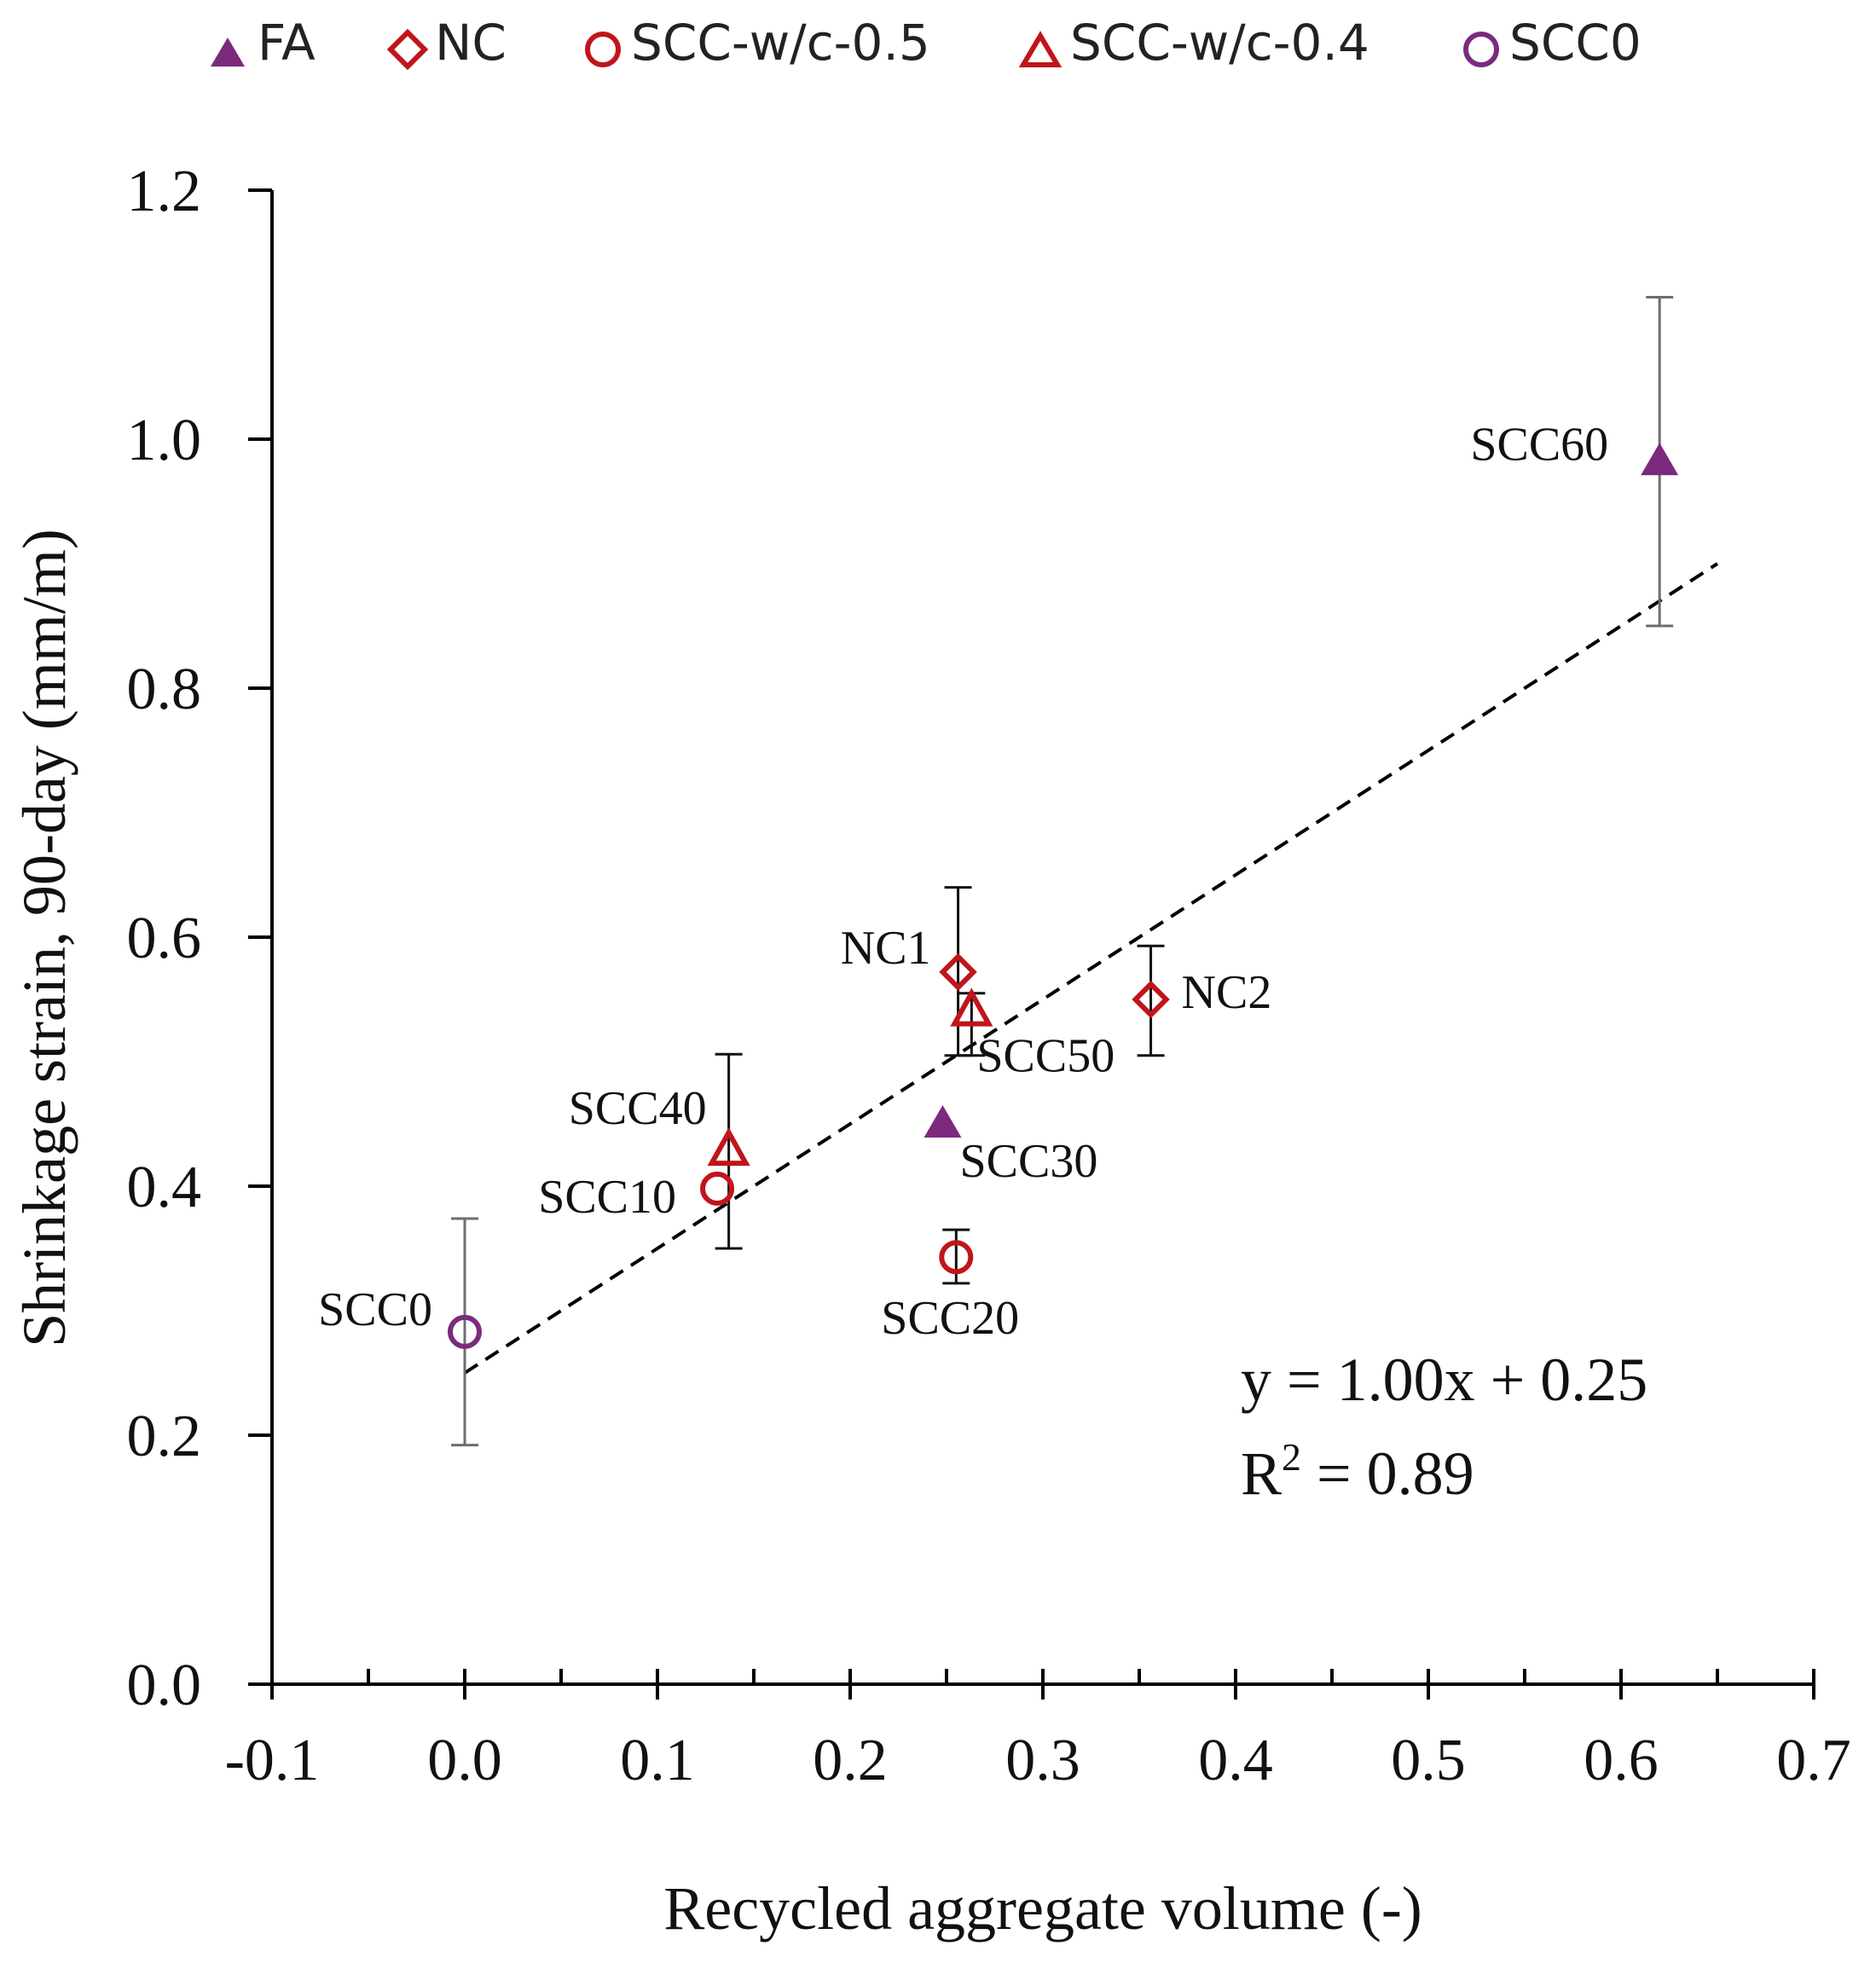 This screenshot has height=1969, width=1876. Describe the element at coordinates (273, 1760) in the screenshot. I see `x-tick-label: -0.1` at that location.